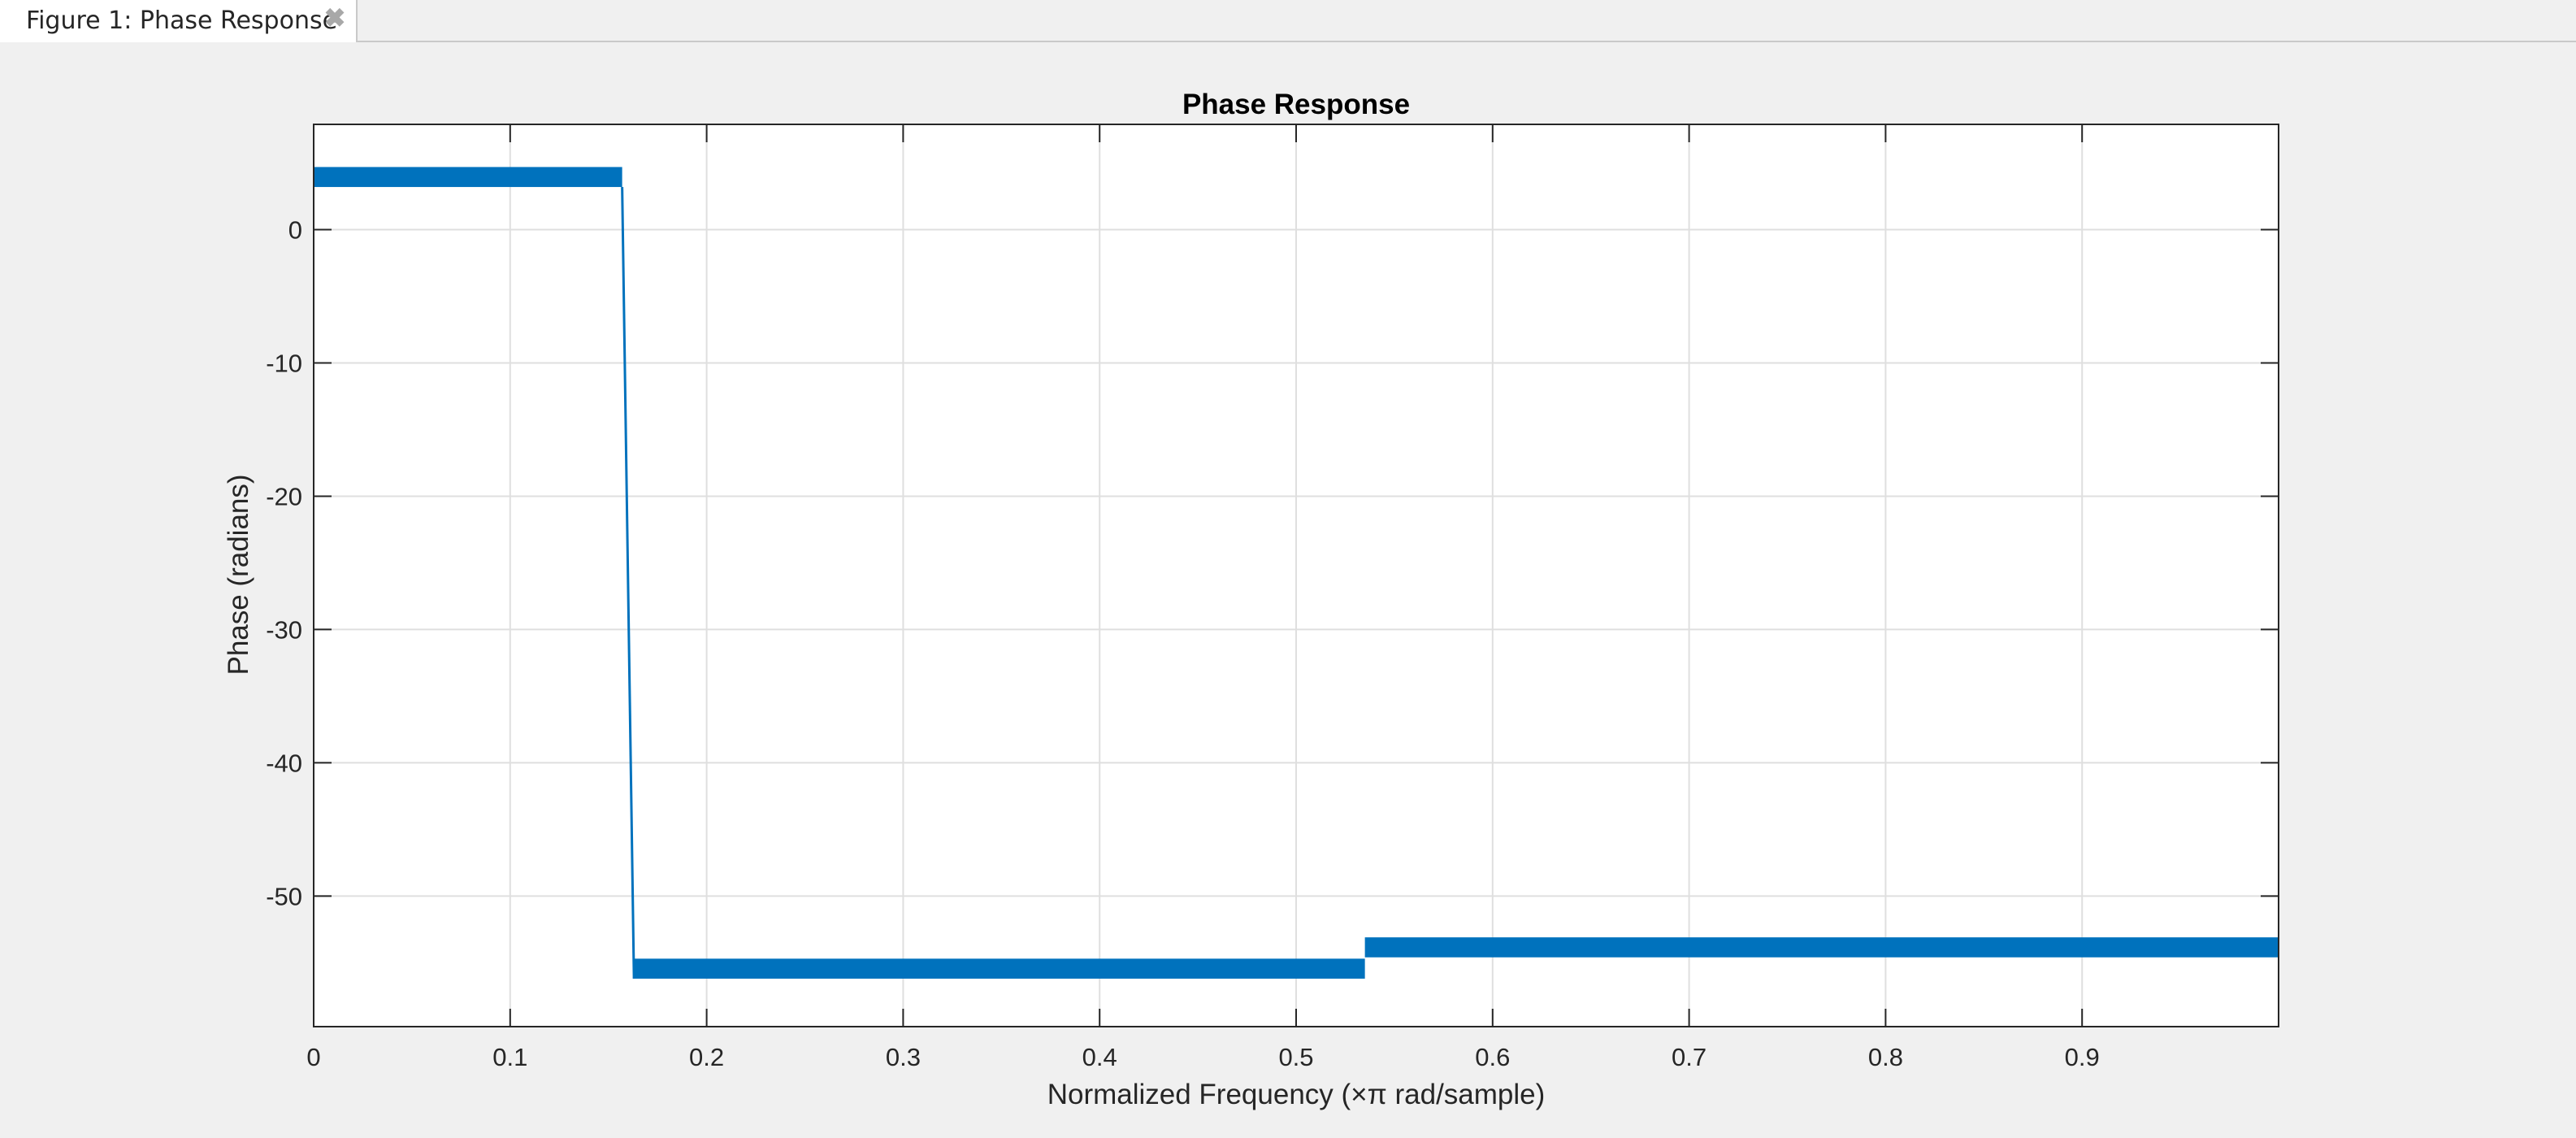 Image resolution: width=2576 pixels, height=1138 pixels. I want to click on tab-label: Figure 1: Phase Response, so click(182, 21).